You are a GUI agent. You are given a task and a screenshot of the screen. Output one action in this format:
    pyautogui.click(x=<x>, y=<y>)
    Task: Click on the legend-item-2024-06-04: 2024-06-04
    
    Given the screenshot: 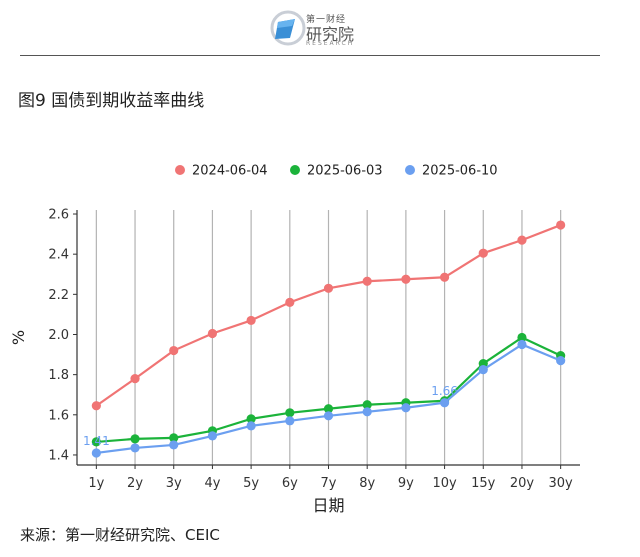 What is the action you would take?
    pyautogui.click(x=221, y=171)
    